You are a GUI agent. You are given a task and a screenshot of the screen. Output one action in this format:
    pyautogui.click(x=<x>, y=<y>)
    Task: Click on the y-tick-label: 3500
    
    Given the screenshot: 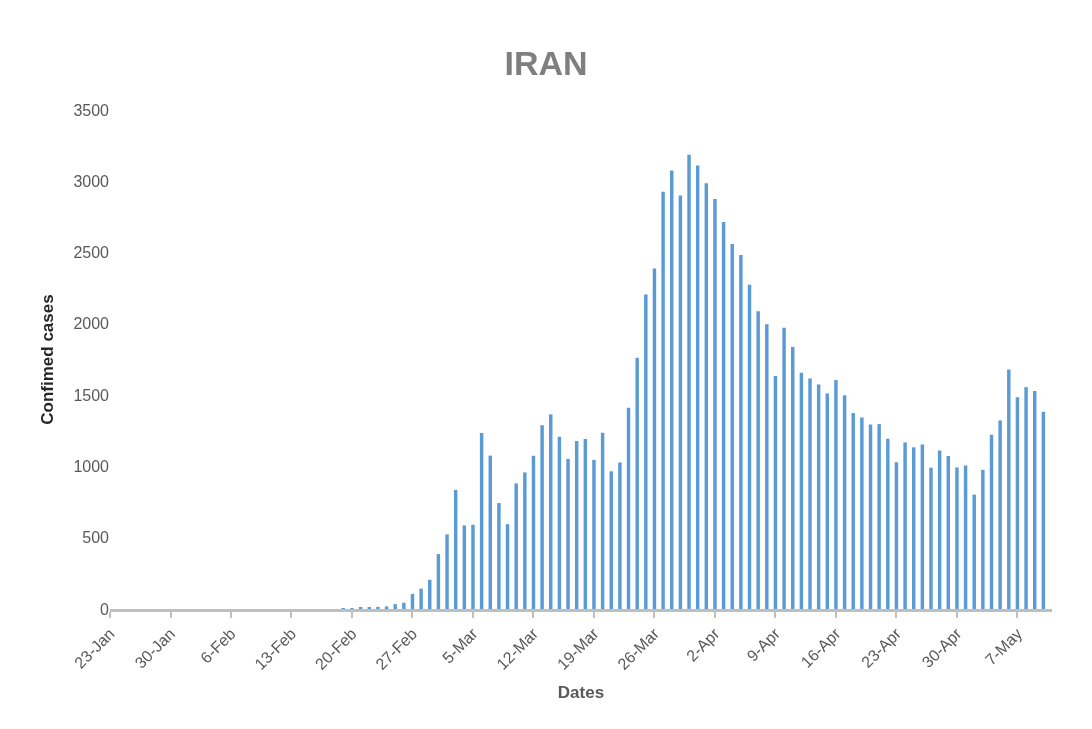 What is the action you would take?
    pyautogui.click(x=91, y=110)
    